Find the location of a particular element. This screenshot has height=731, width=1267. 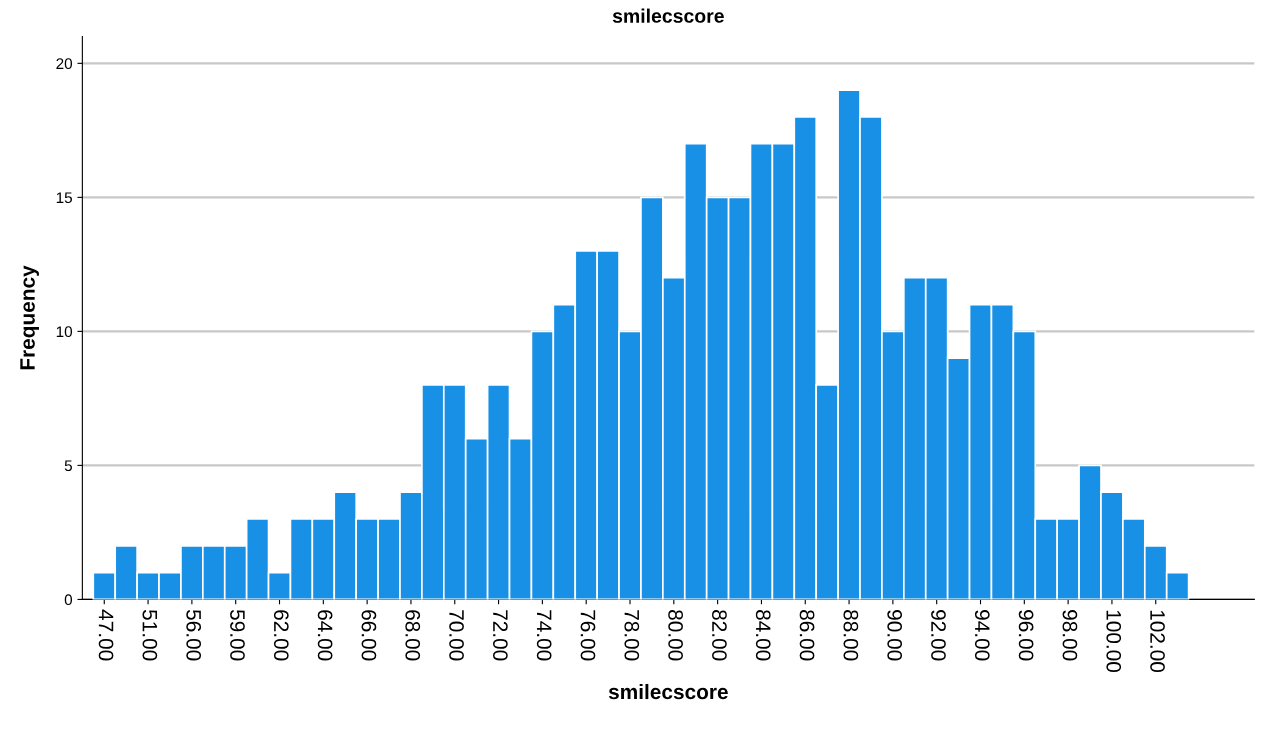

x-tick-label: 94.00 is located at coordinates (982, 635).